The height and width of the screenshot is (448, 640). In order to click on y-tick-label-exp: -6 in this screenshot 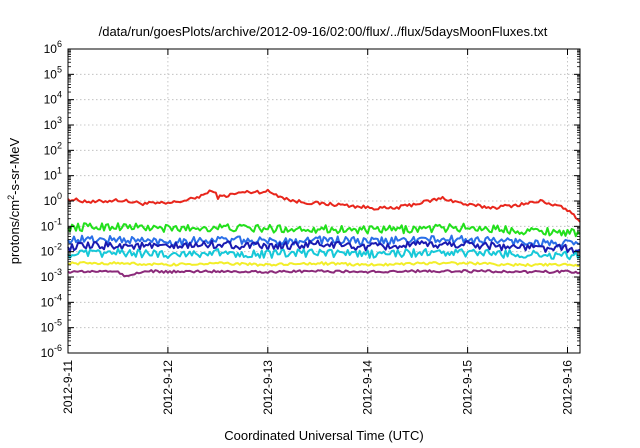, I will do `click(58, 348)`.